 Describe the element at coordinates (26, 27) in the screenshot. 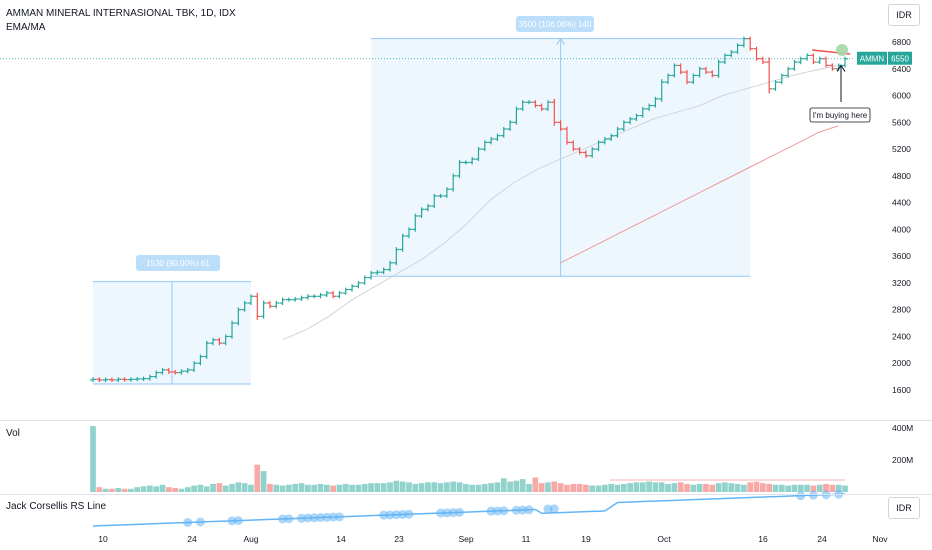

I see `indicator-label: EMA/MA` at that location.